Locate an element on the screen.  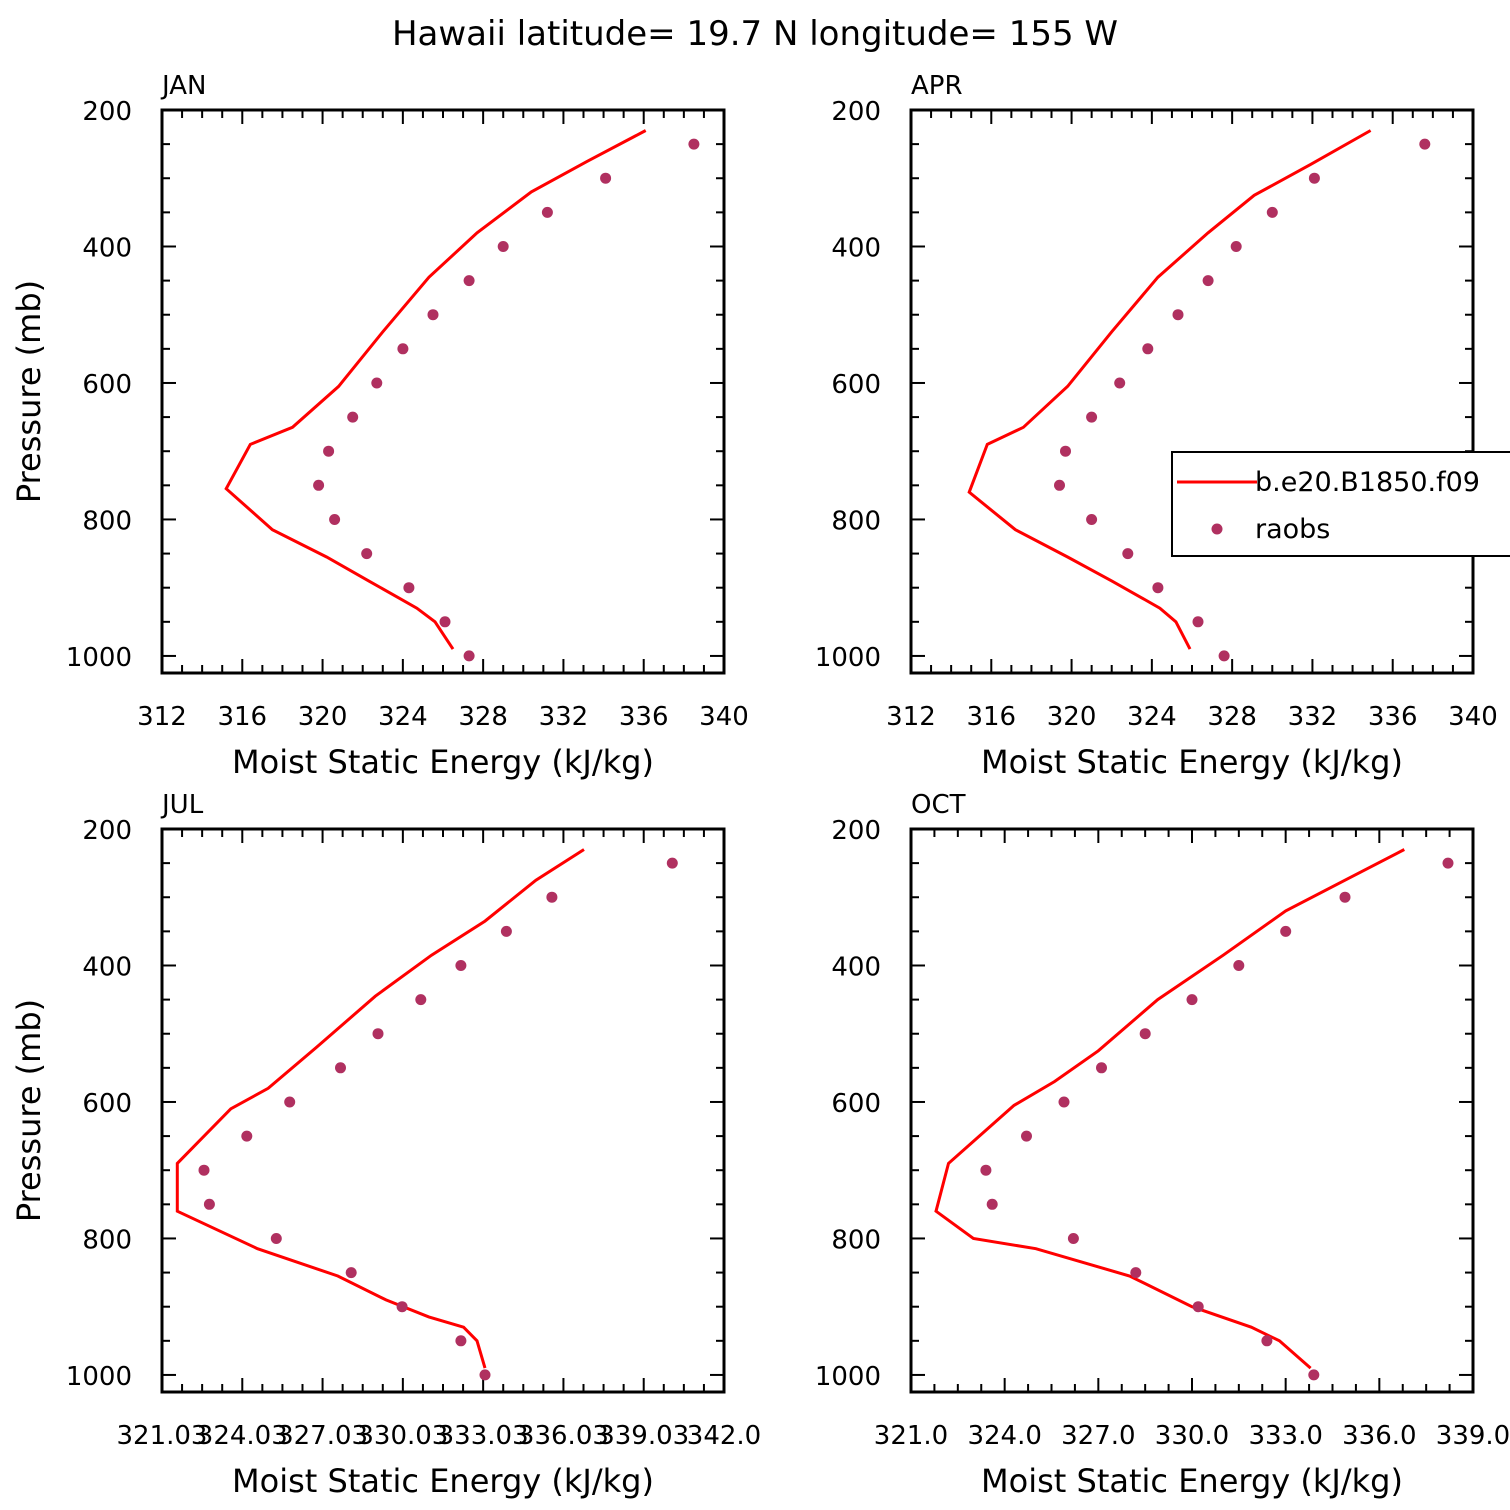
panel-label: OCT is located at coordinates (938, 805).